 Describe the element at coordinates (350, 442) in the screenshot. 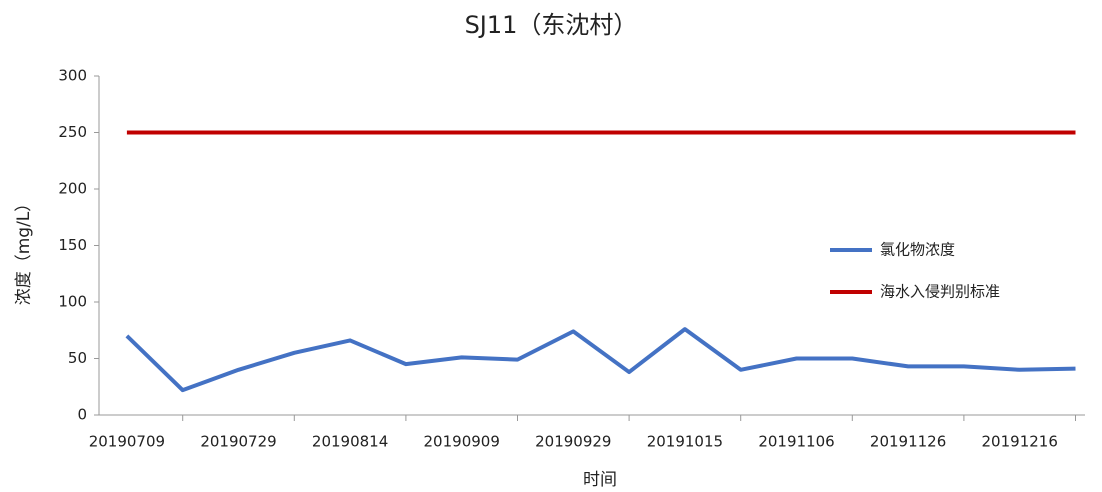

I see `x-tick-label: 20190814` at that location.